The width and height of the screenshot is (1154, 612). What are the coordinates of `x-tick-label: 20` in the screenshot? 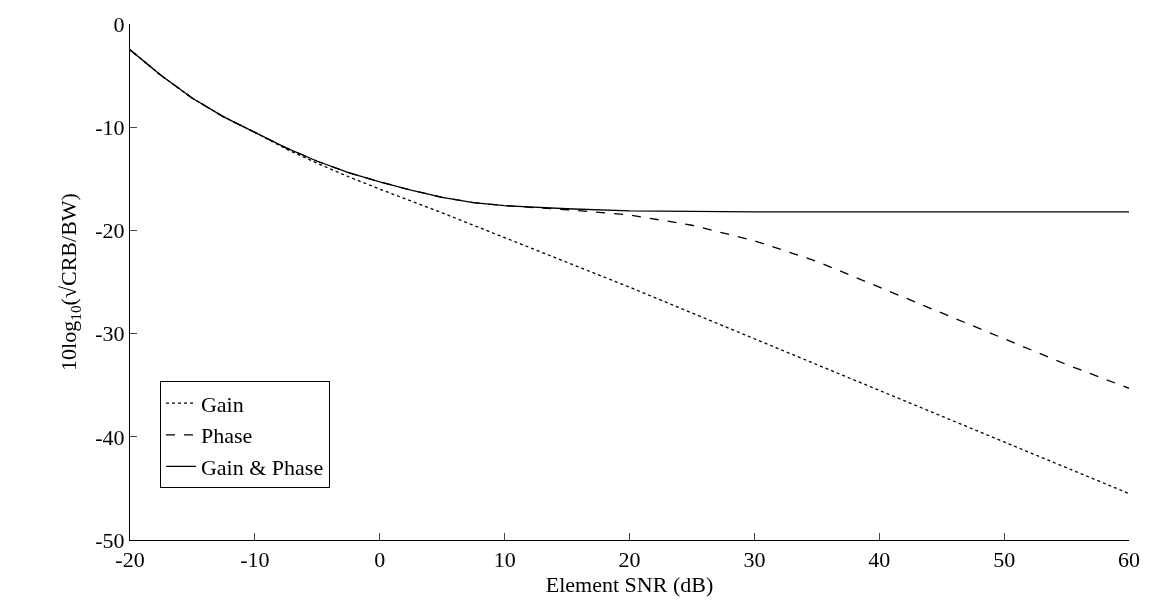 It's located at (629, 560).